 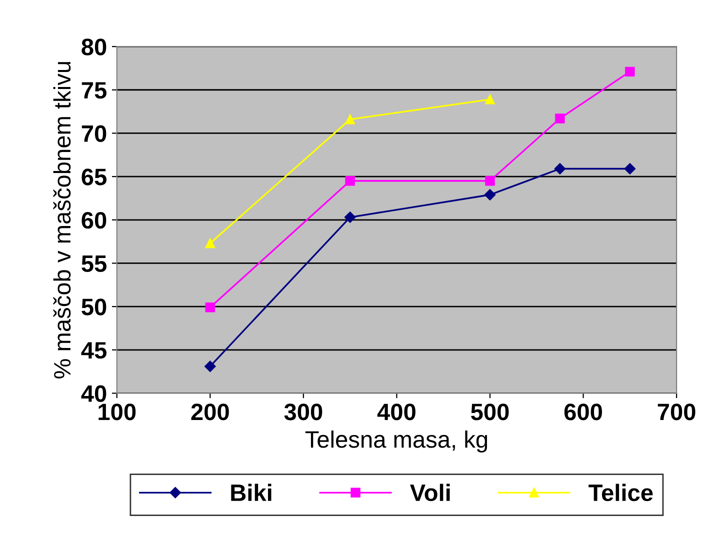 I want to click on legend-label: Telice, so click(x=620, y=493).